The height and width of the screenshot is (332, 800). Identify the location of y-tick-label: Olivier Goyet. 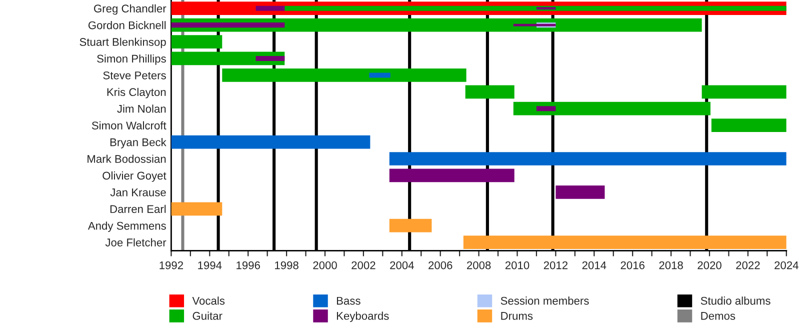
(134, 176).